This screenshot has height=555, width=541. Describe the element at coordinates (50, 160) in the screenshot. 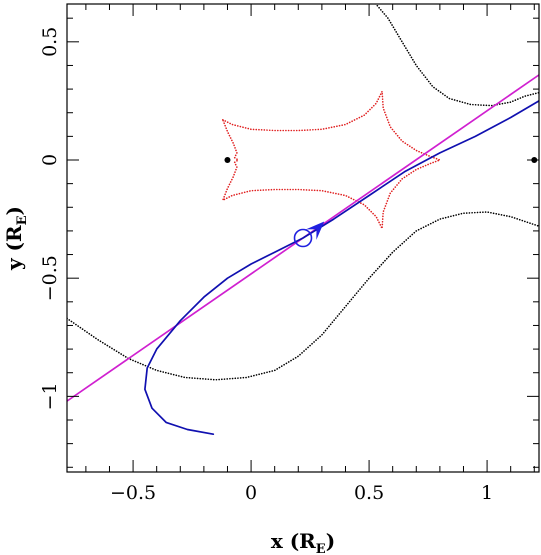

I see `y-tick-label: 0` at that location.